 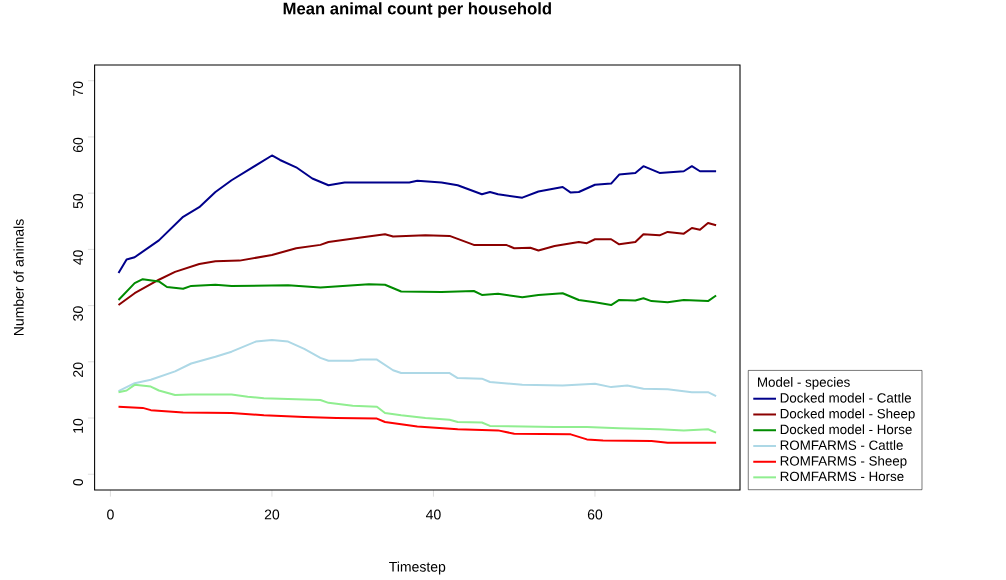 I want to click on y-tick-label: 0, so click(x=78, y=482).